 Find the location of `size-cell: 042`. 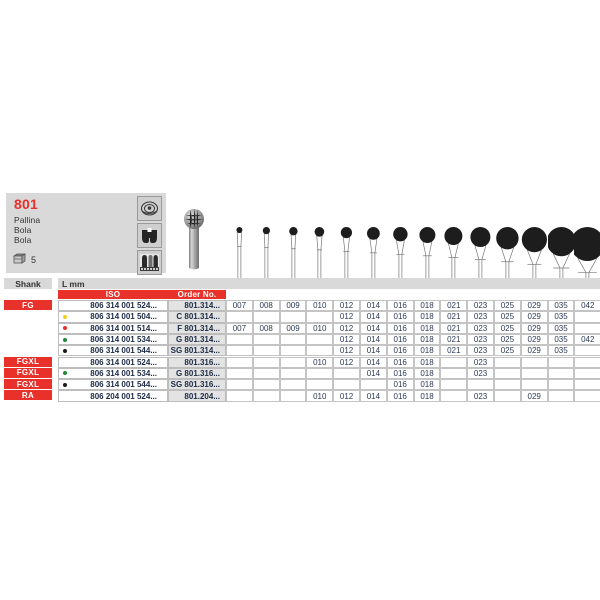

size-cell: 042 is located at coordinates (587, 306).